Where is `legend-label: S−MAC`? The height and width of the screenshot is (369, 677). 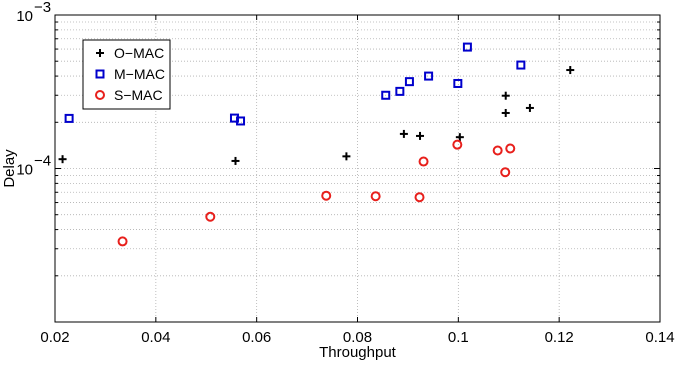 legend-label: S−MAC is located at coordinates (138, 95).